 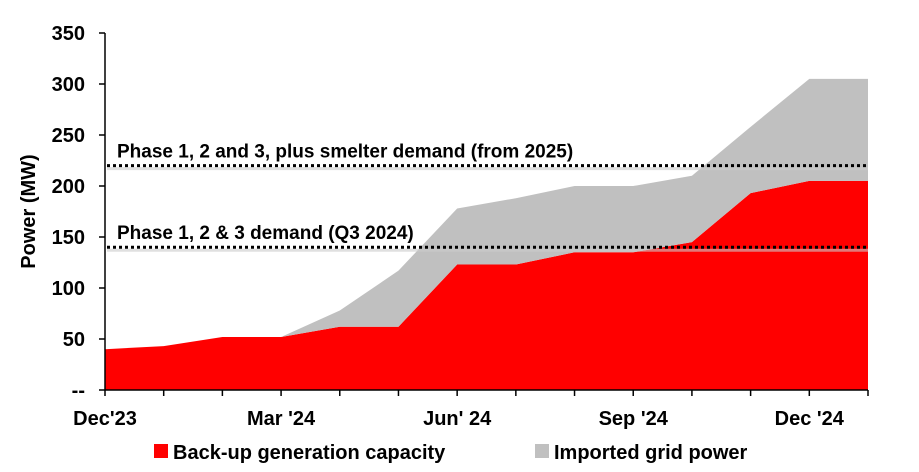 What do you see at coordinates (68, 34) in the screenshot?
I see `y-tick-label: 350` at bounding box center [68, 34].